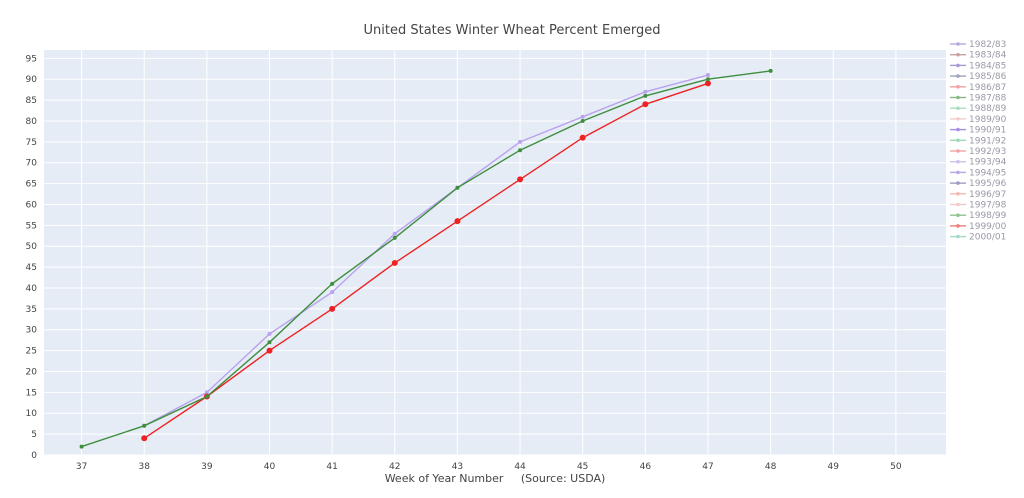  I want to click on legend-label: 1992/93, so click(987, 152).